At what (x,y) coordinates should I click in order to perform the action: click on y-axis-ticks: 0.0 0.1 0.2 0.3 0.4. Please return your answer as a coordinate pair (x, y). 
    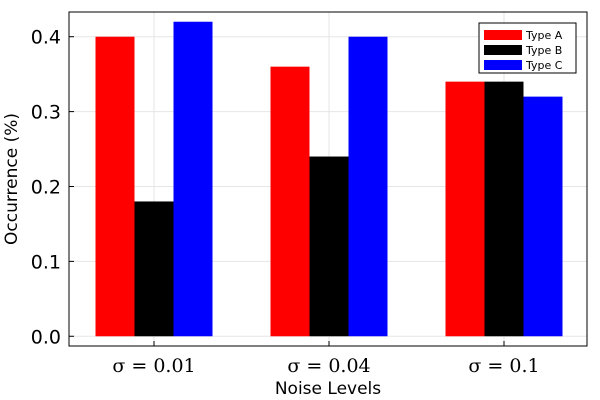
    Looking at the image, I should click on (52, 187).